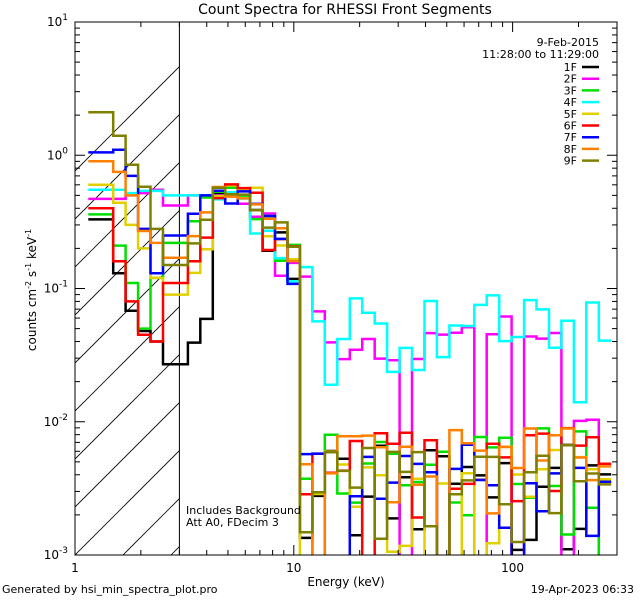 This screenshot has height=604, width=640. I want to click on y-tick-label: 10¹, so click(57, 21).